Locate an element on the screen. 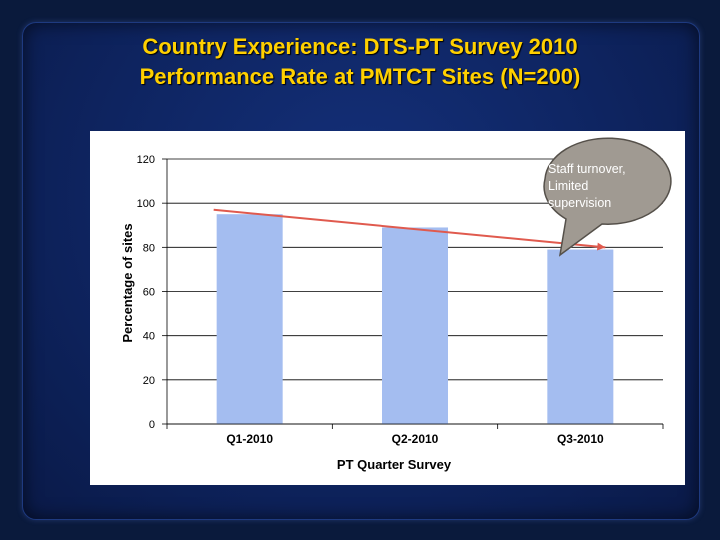 The height and width of the screenshot is (540, 720). callout-text-line: Staff turnover, is located at coordinates (587, 169).